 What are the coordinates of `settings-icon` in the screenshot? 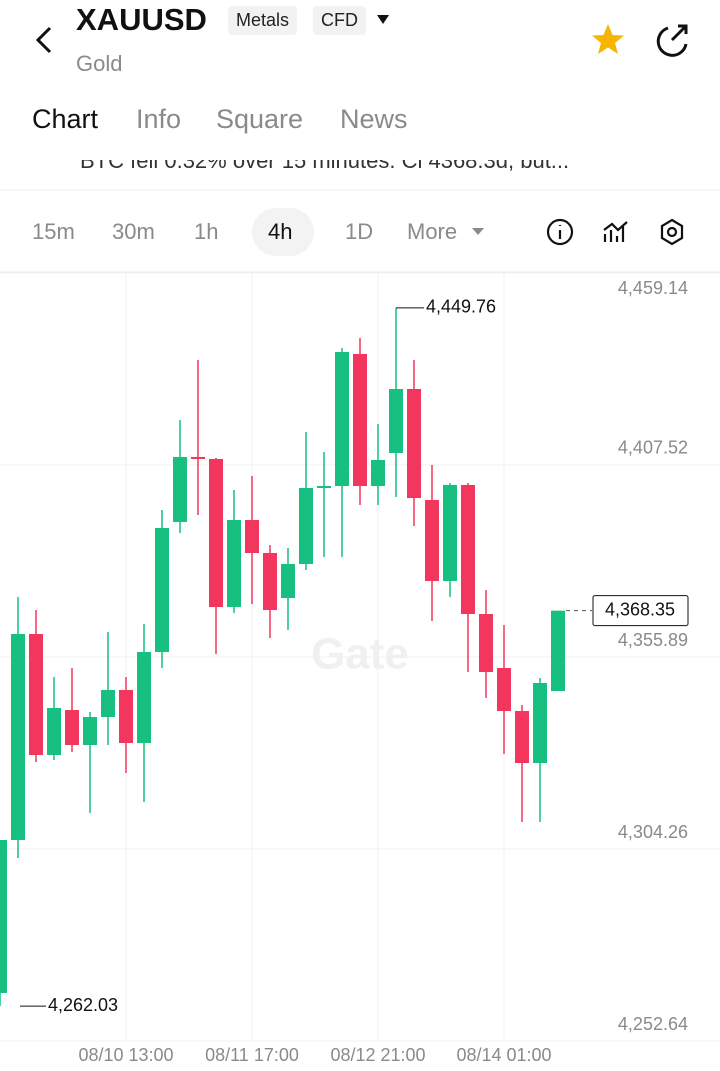 It's located at (672, 232).